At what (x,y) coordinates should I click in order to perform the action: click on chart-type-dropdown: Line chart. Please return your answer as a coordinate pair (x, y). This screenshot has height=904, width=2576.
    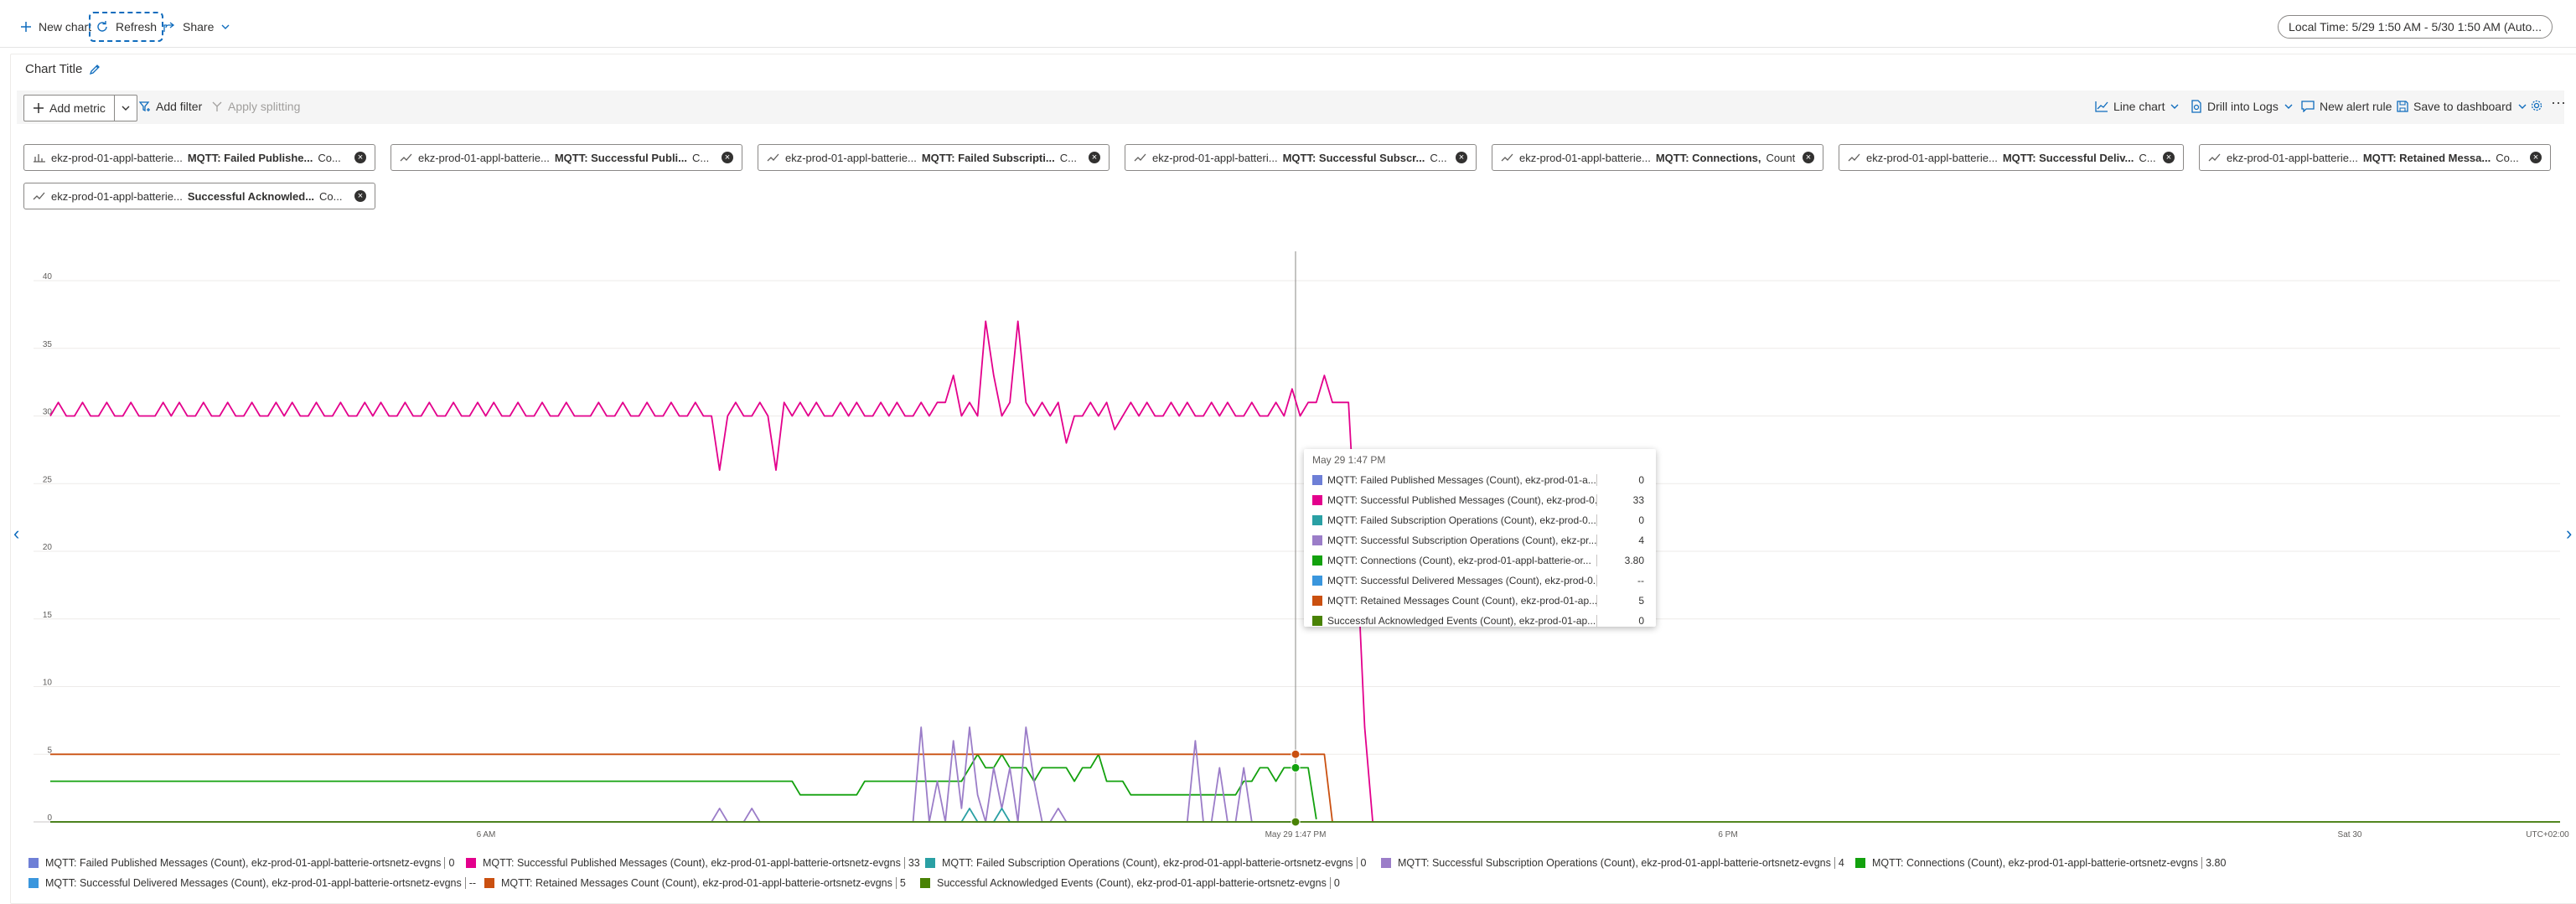
    Looking at the image, I should click on (2137, 106).